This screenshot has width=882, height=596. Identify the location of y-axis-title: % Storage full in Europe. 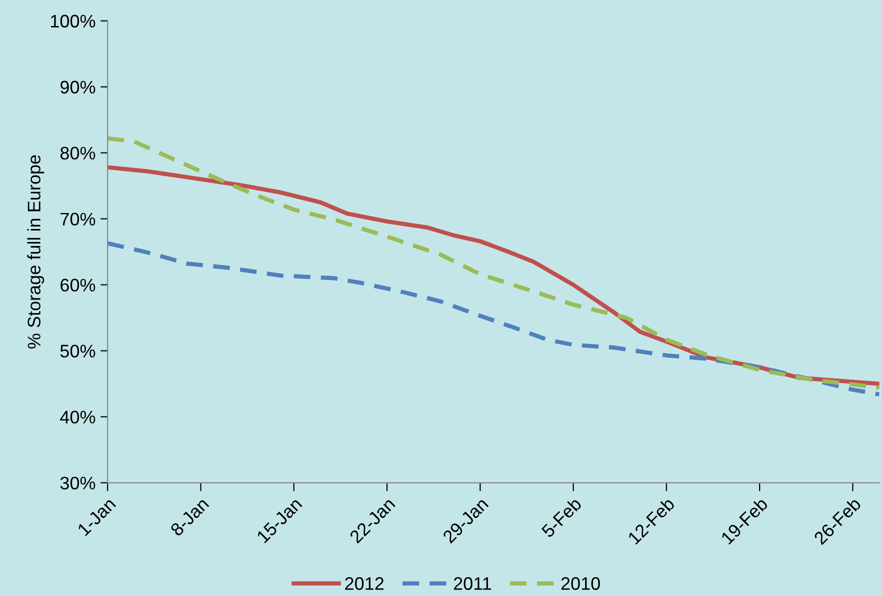
(35, 252).